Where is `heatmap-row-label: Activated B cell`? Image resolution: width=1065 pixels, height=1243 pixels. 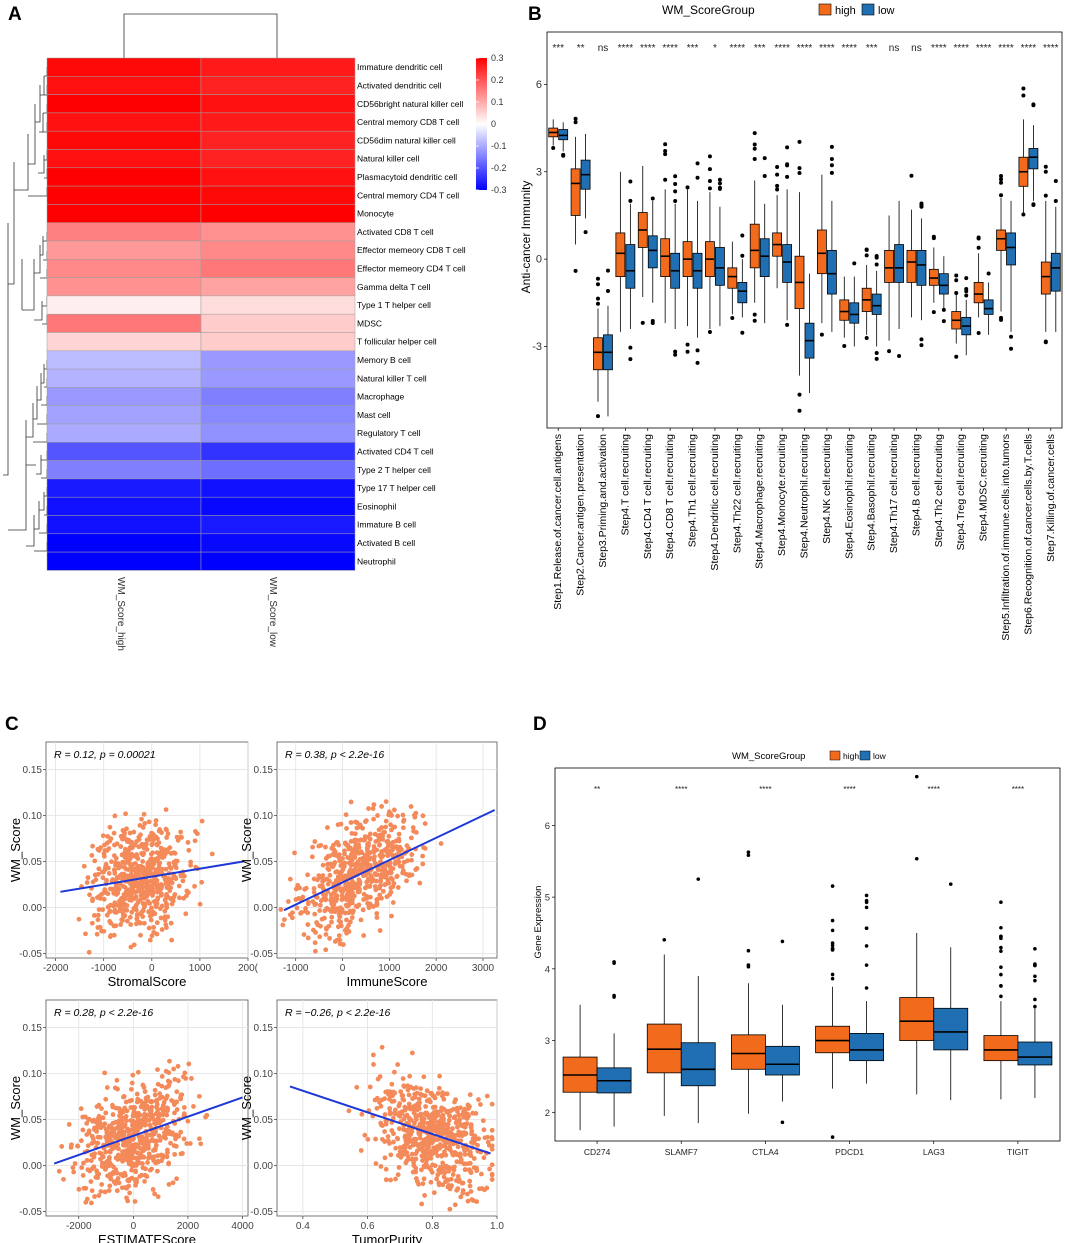 heatmap-row-label: Activated B cell is located at coordinates (386, 543).